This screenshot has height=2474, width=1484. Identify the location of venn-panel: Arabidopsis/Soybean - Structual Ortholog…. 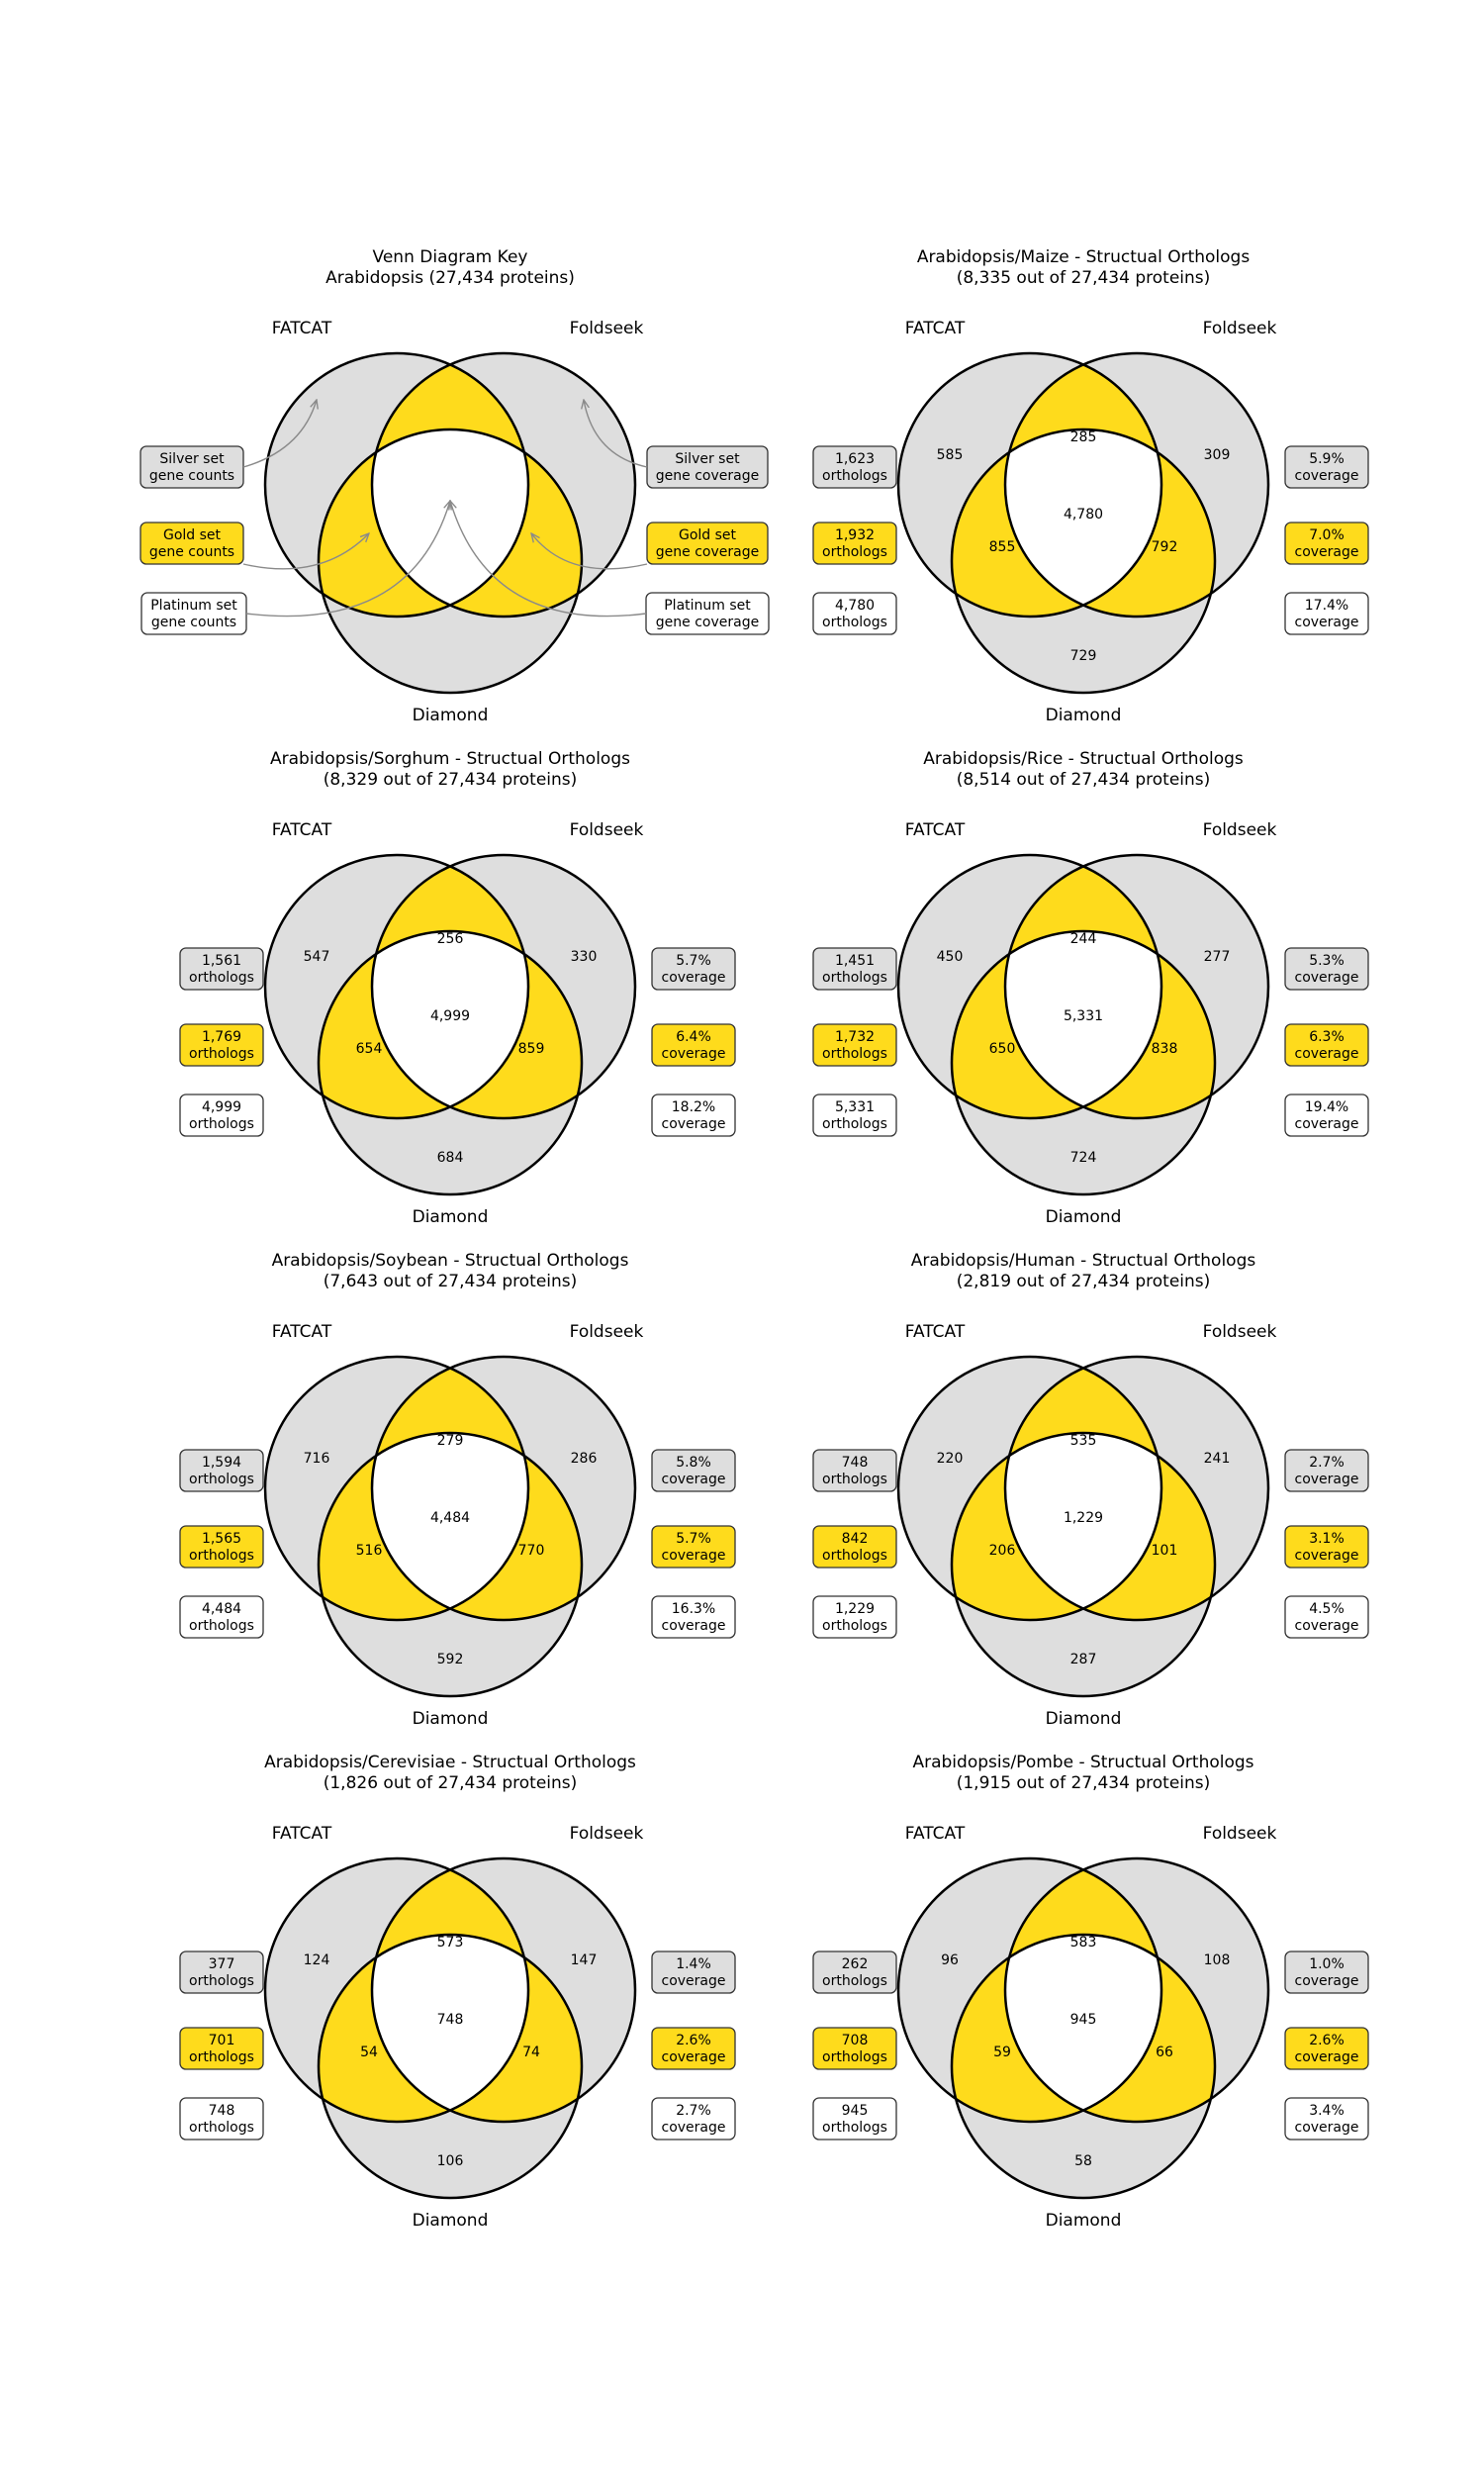
(457, 1490).